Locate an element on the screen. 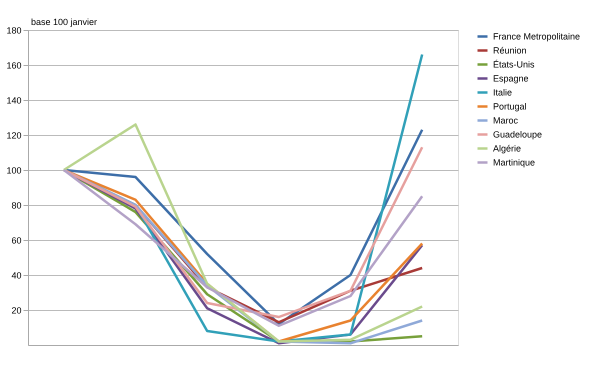  y-tick-label: 40 is located at coordinates (16, 275).